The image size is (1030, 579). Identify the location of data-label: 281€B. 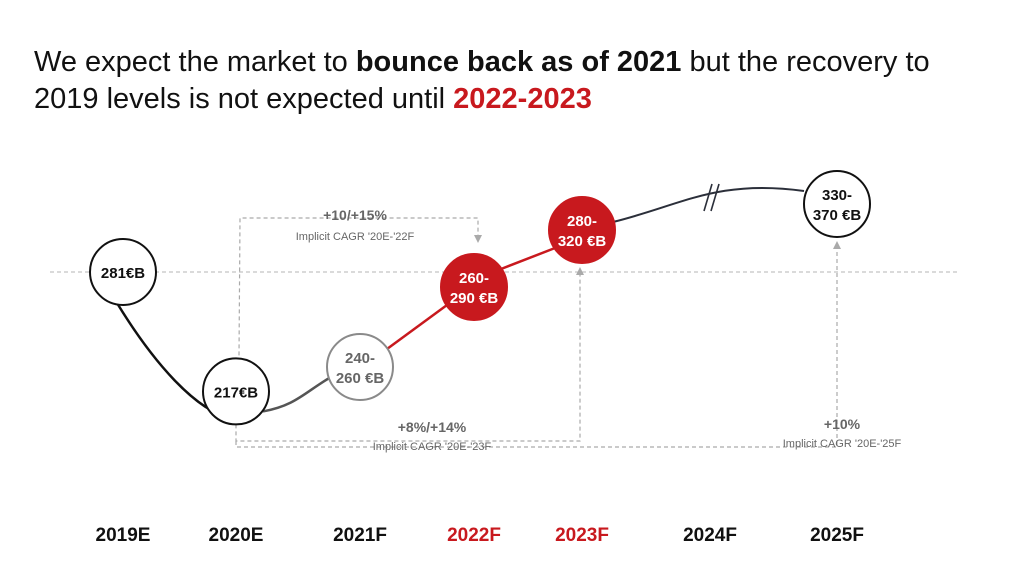
(123, 273).